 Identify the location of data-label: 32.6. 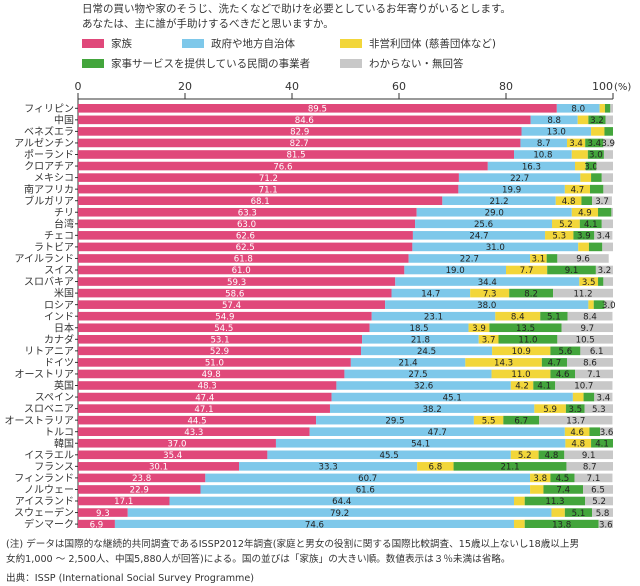
(423, 387).